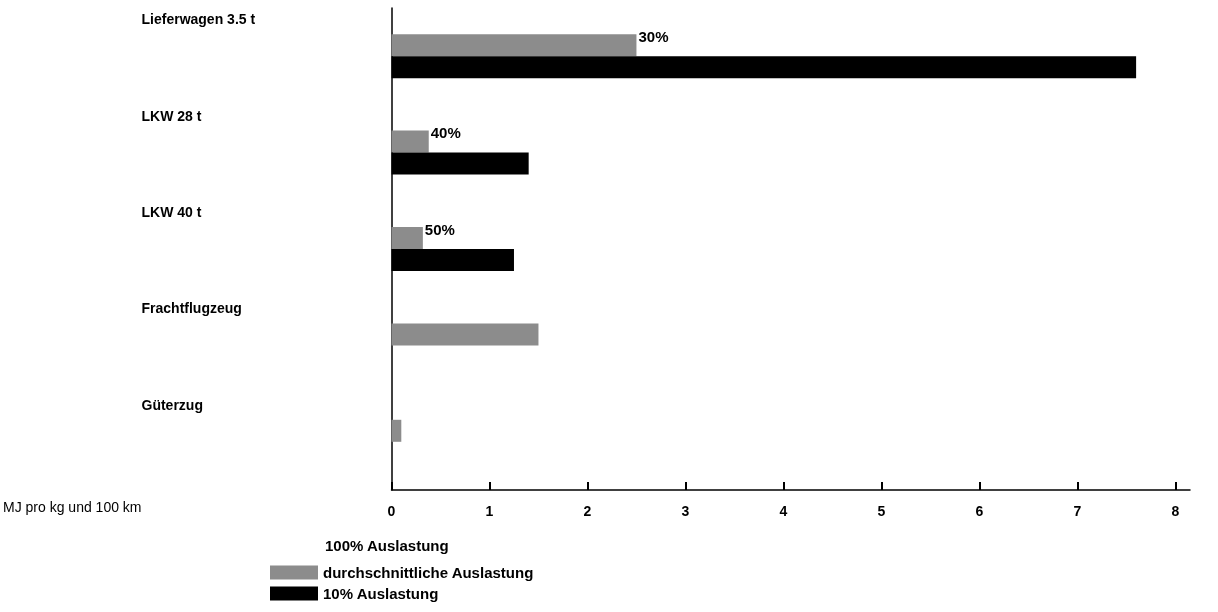  Describe the element at coordinates (191, 308) in the screenshot. I see `y-tick-label: Frachtflugzeug` at that location.